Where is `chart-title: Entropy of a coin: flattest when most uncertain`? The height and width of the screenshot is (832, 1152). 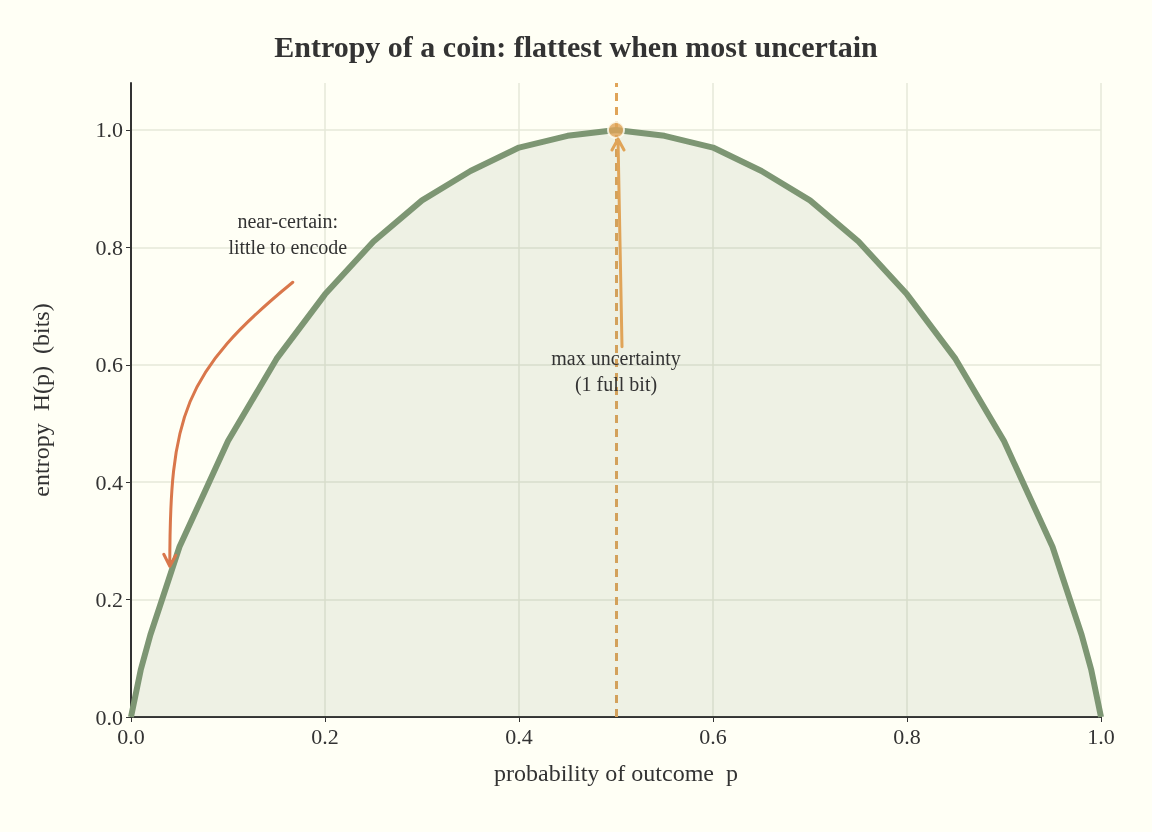
chart-title: Entropy of a coin: flattest when most uncertain is located at coordinates (576, 46).